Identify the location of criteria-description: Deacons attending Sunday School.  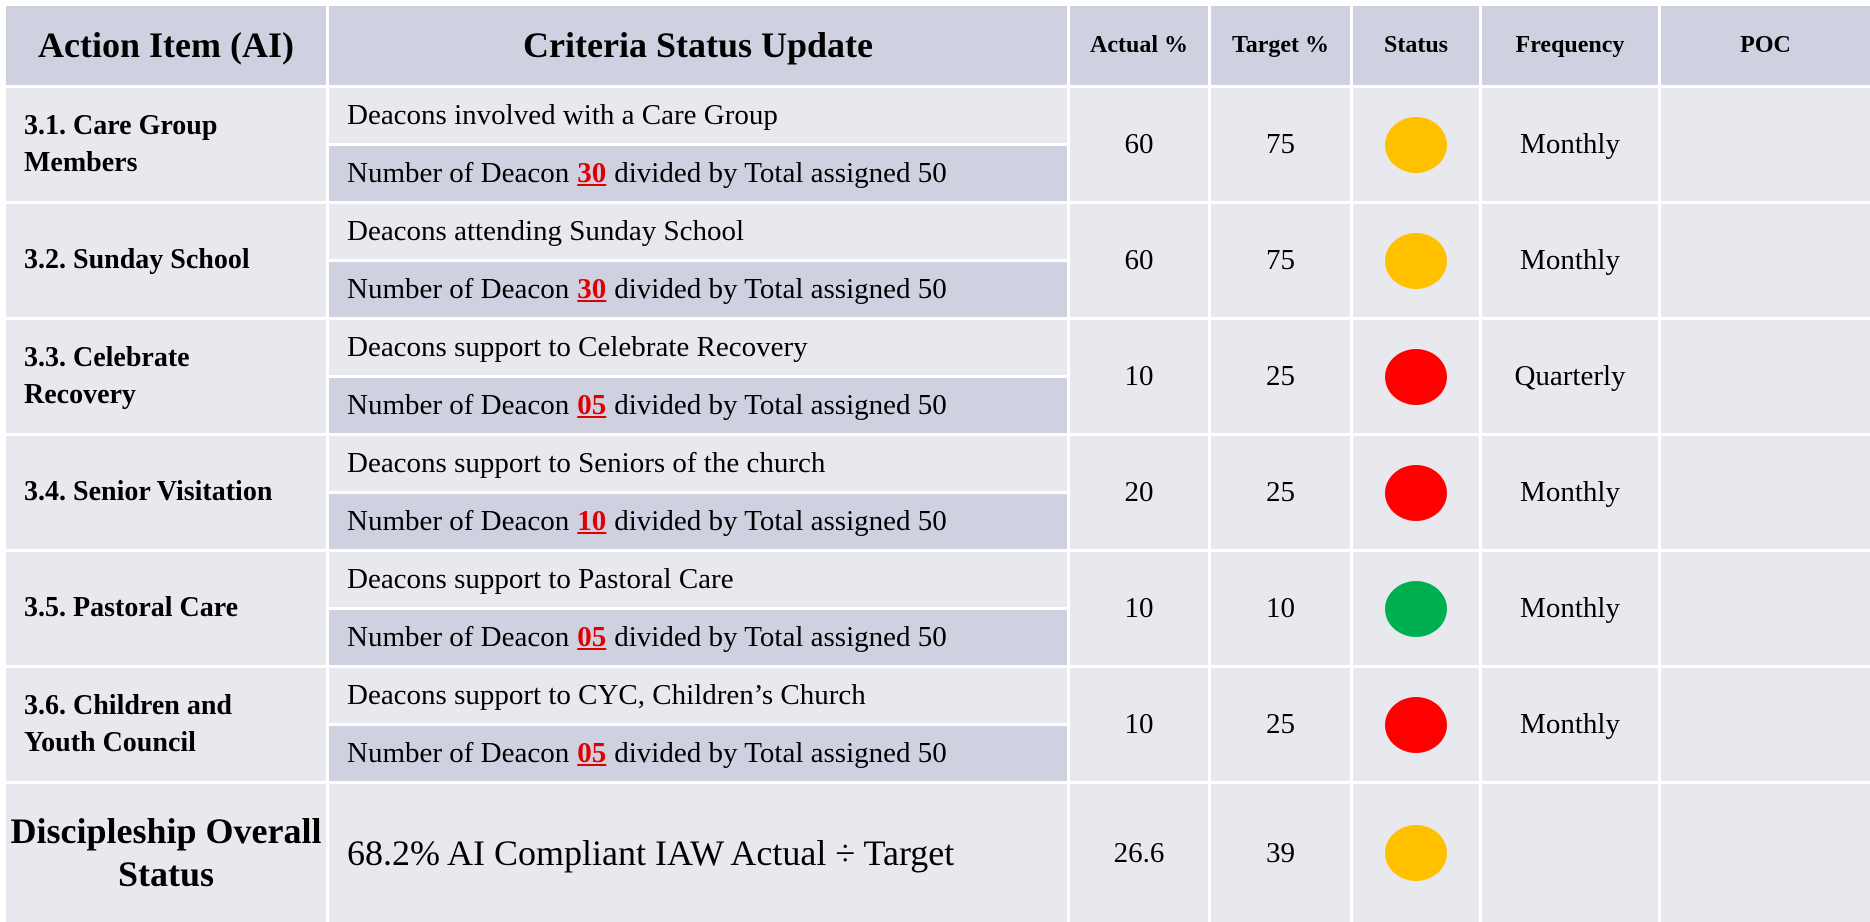
(698, 231).